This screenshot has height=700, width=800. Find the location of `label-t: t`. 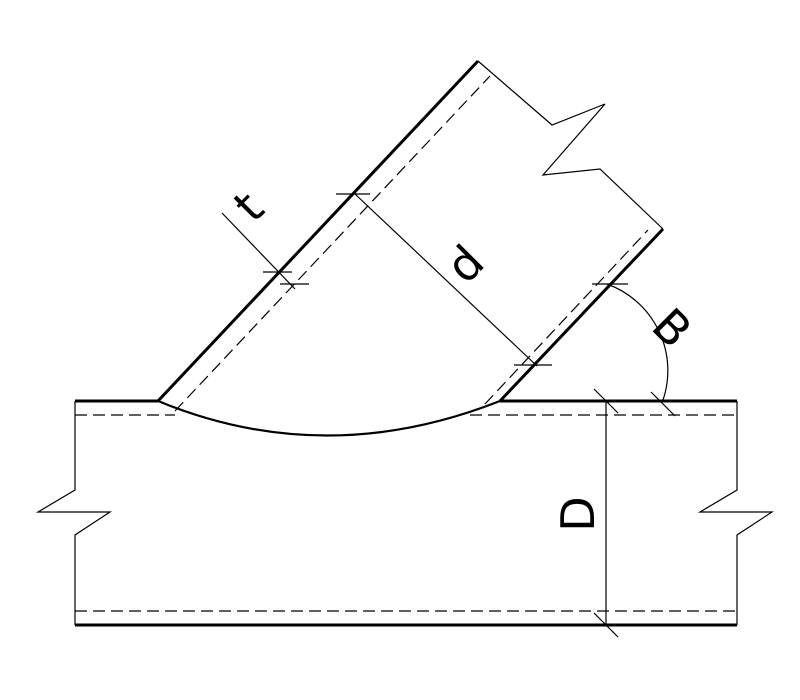

label-t: t is located at coordinates (248, 206).